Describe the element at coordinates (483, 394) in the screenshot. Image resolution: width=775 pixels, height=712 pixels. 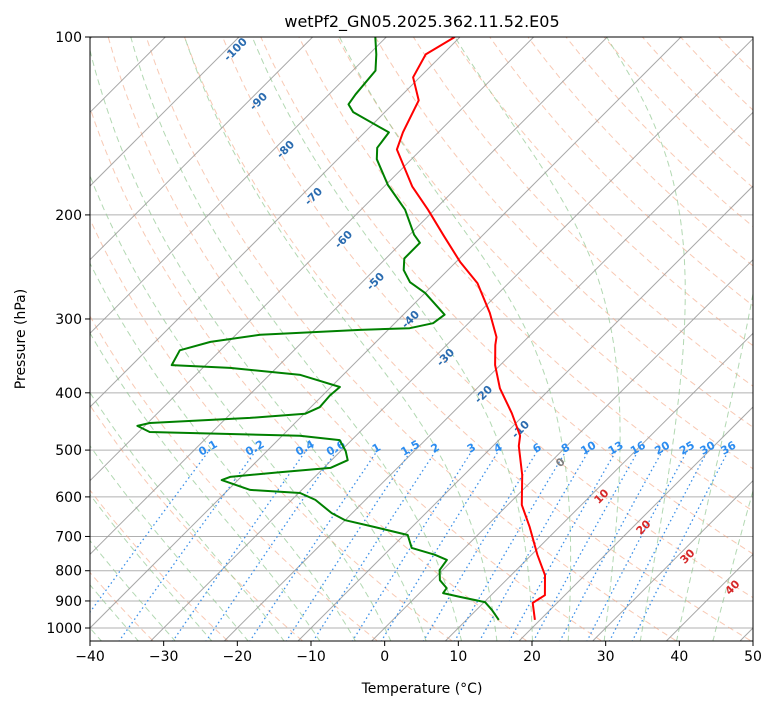
I see `adiabat-label: -20` at that location.